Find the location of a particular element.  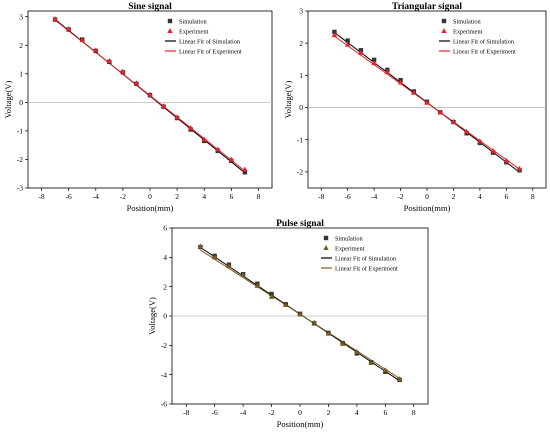

y-tick-label: -6 is located at coordinates (164, 404).